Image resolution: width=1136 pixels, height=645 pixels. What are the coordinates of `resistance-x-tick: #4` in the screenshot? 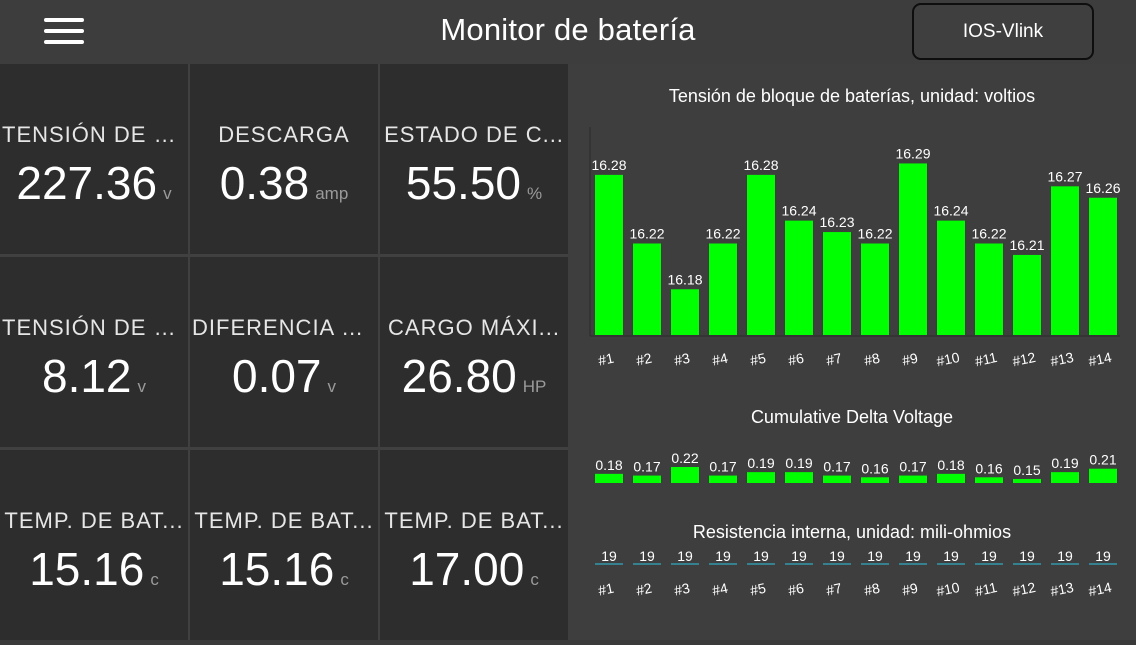 It's located at (720, 589).